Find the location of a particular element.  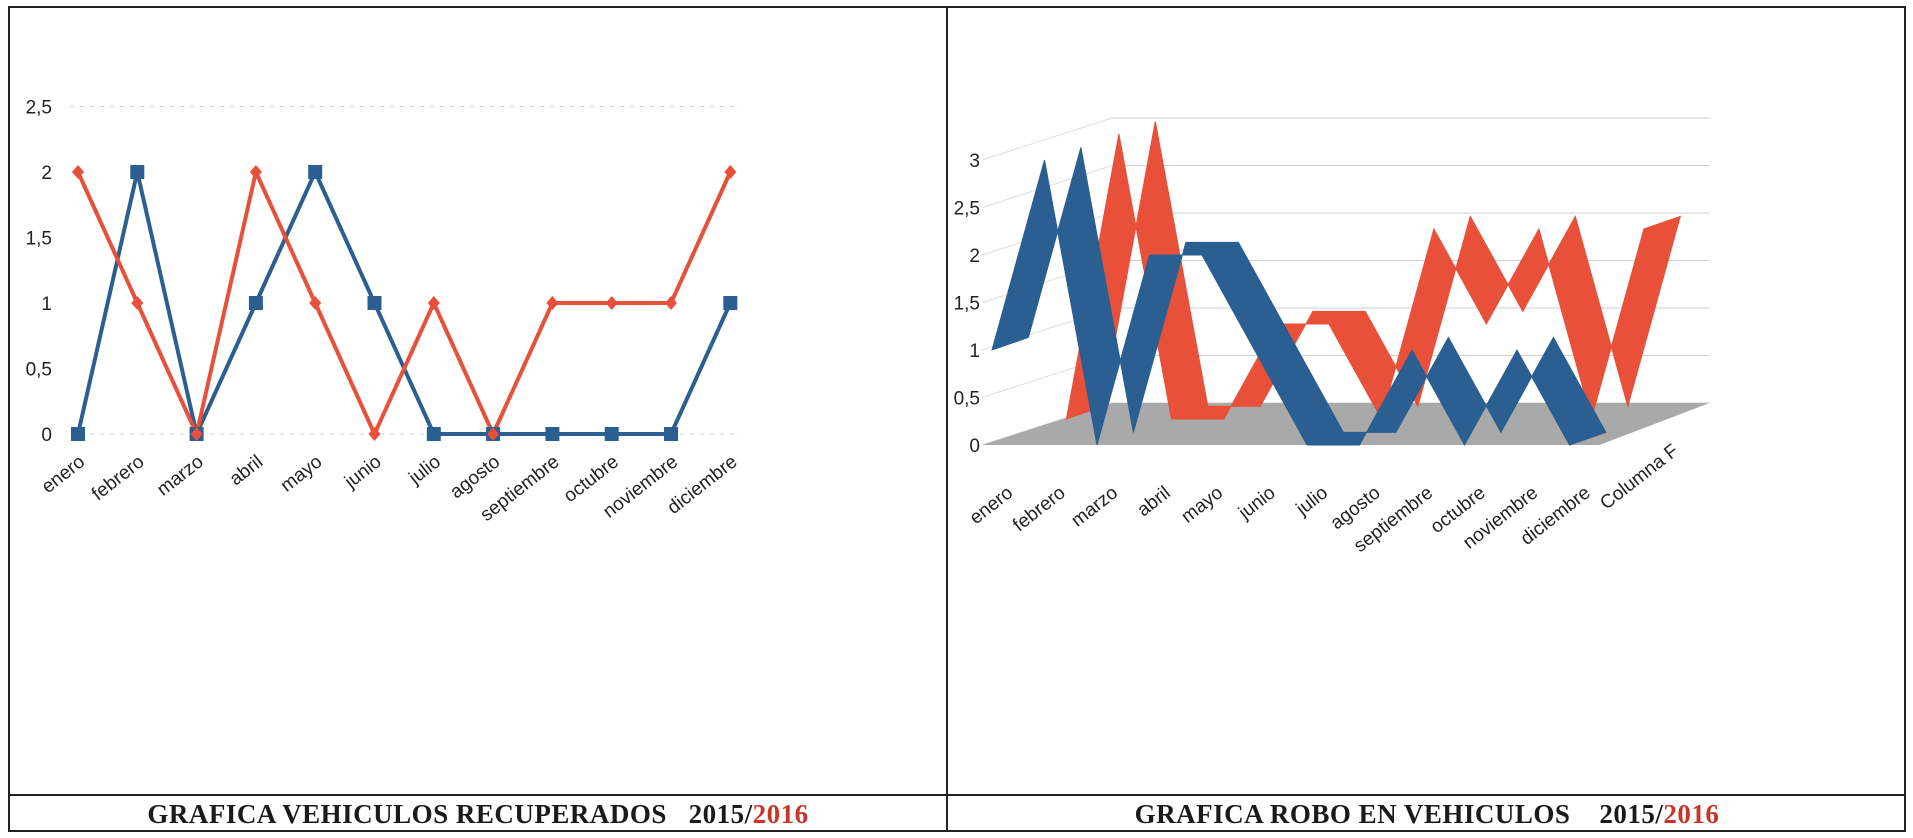

caption-divider is located at coordinates (957, 795).